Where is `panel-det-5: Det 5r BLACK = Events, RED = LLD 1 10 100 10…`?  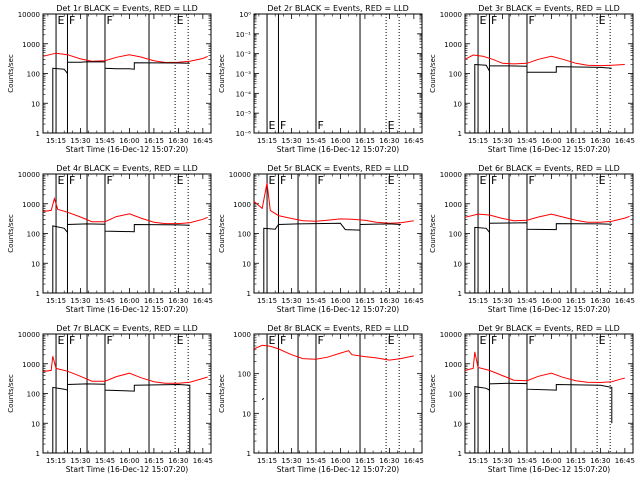 panel-det-5: Det 5r BLACK = Events, RED = LLD 1 10 100 10… is located at coordinates (321, 239).